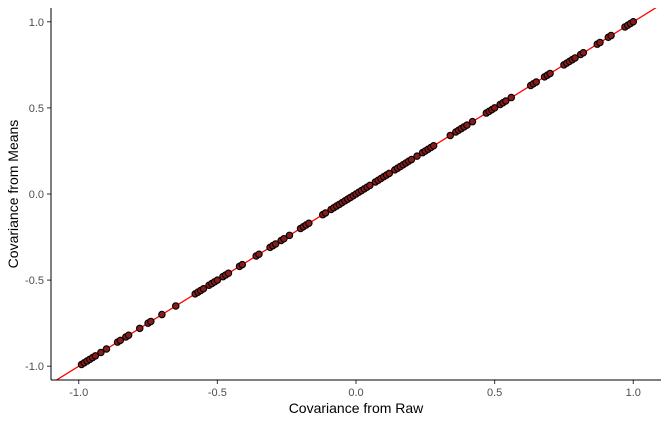  Describe the element at coordinates (36, 109) in the screenshot. I see `y-tick-label: 0.5` at that location.